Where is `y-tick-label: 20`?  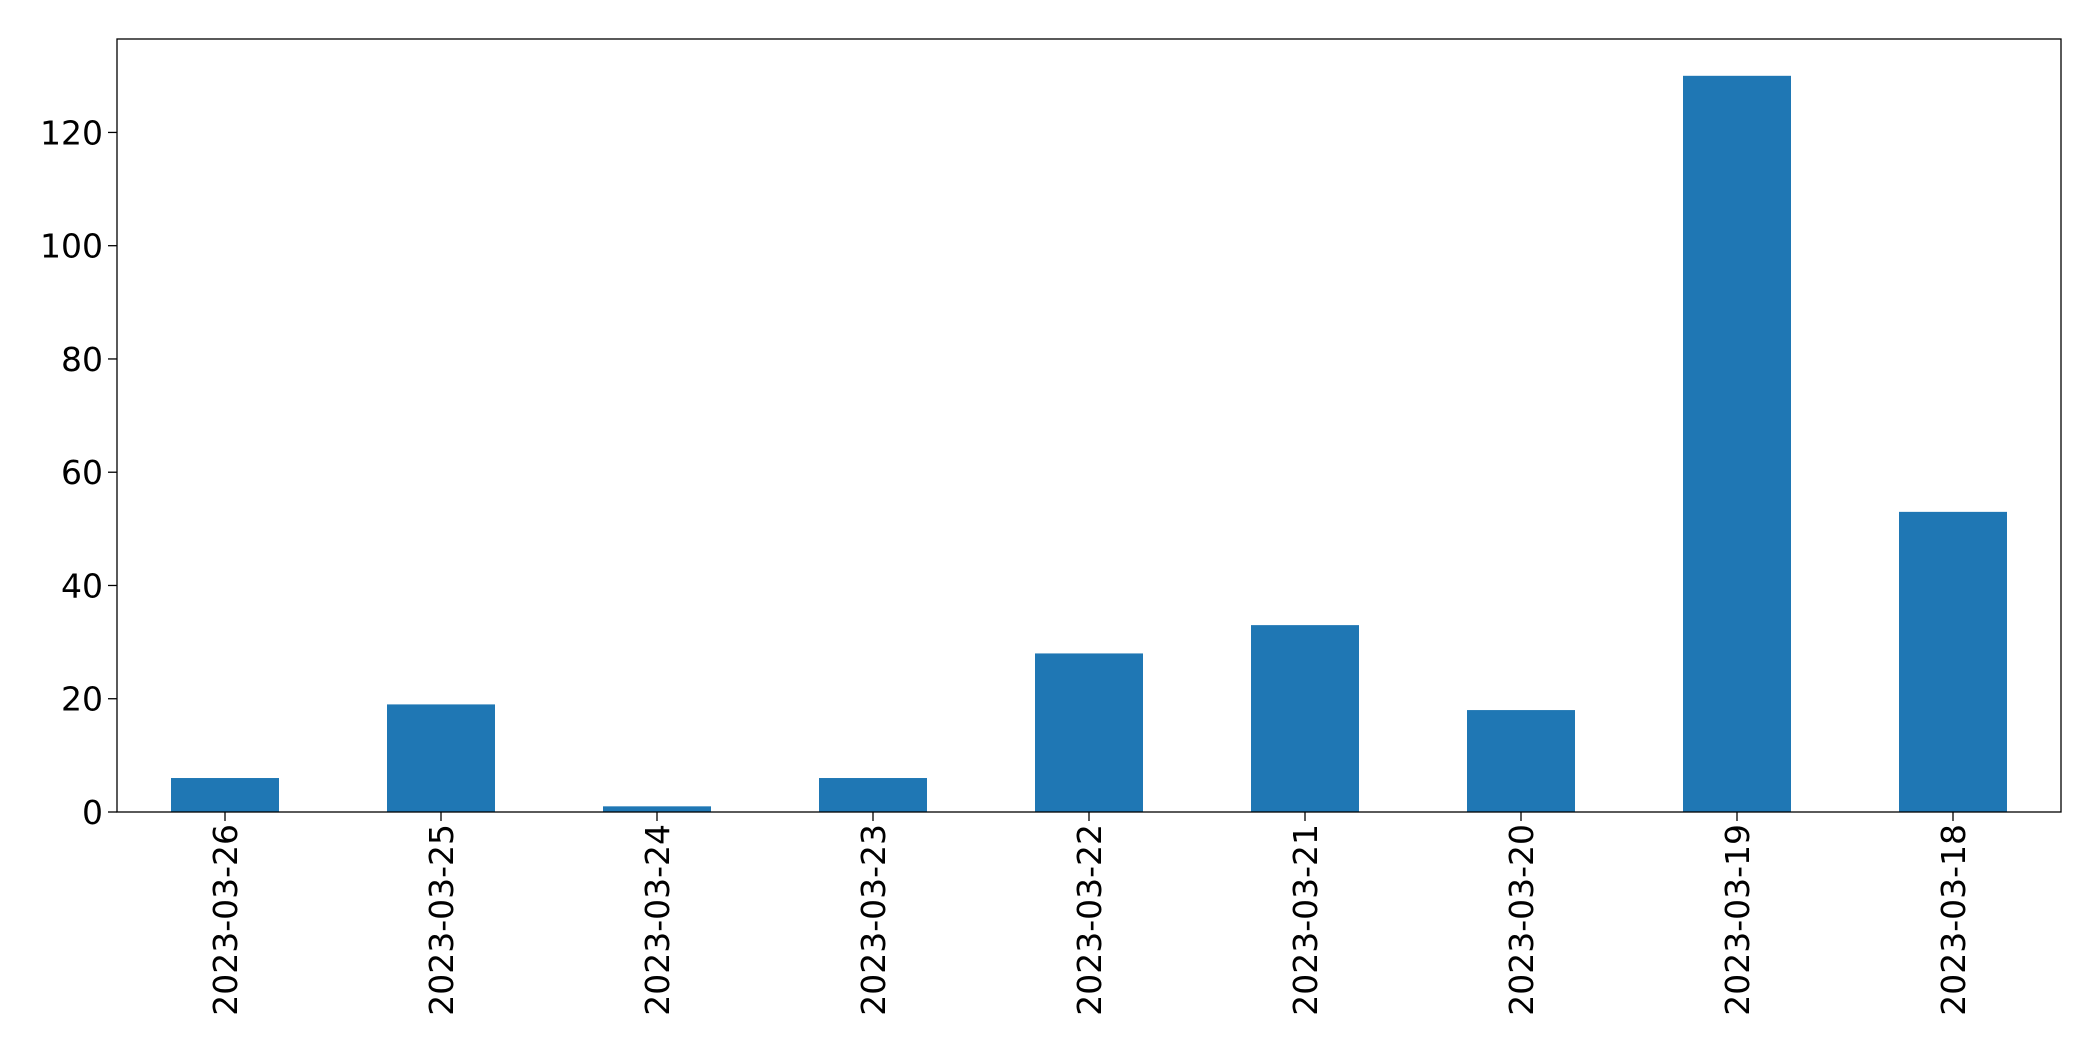 y-tick-label: 20 is located at coordinates (82, 699).